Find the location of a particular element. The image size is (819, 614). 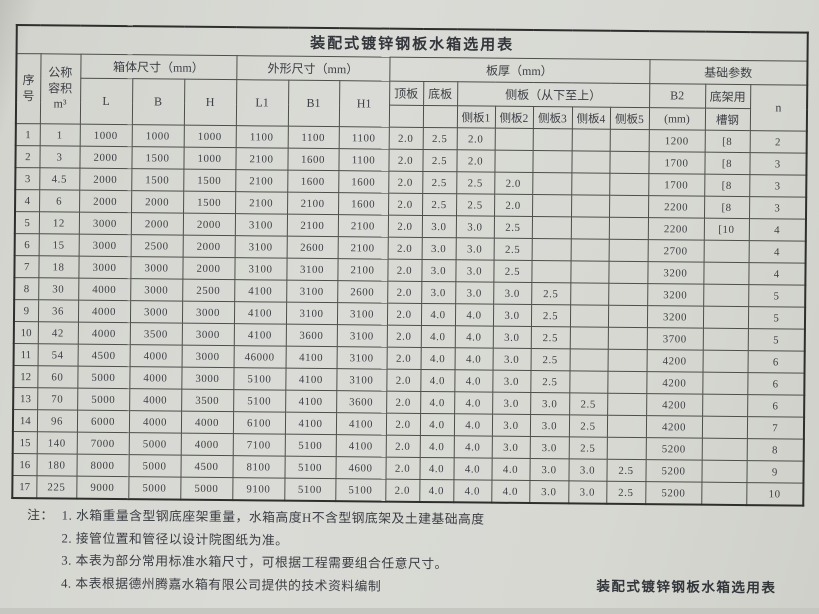

cell-L: 5000 is located at coordinates (103, 377).